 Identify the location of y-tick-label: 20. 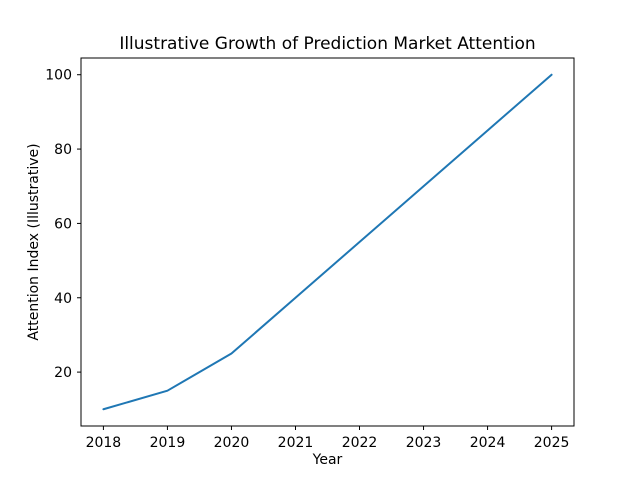
(63, 373).